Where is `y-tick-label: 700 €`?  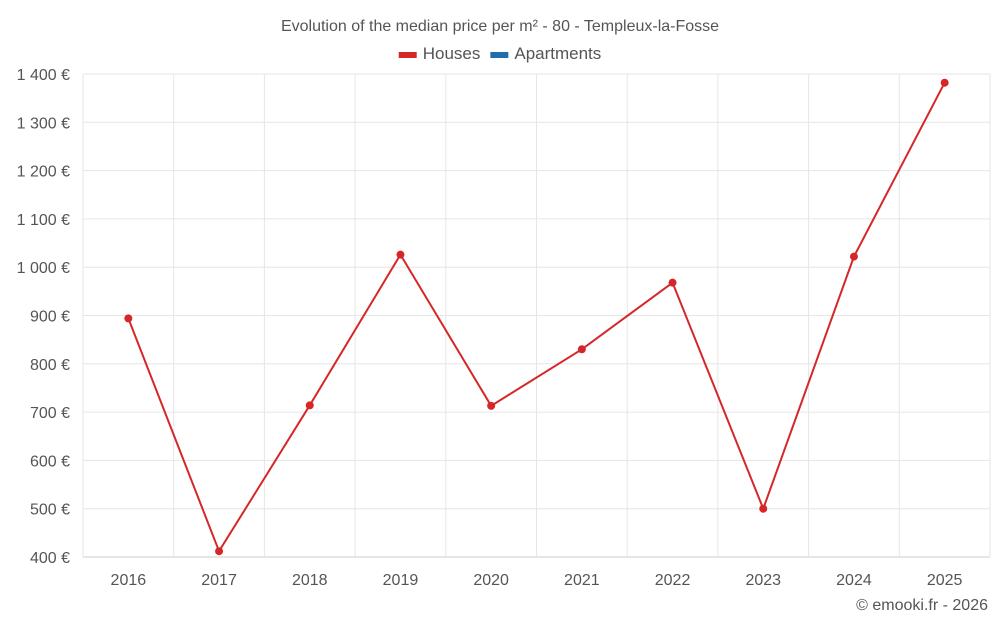 y-tick-label: 700 € is located at coordinates (50, 413).